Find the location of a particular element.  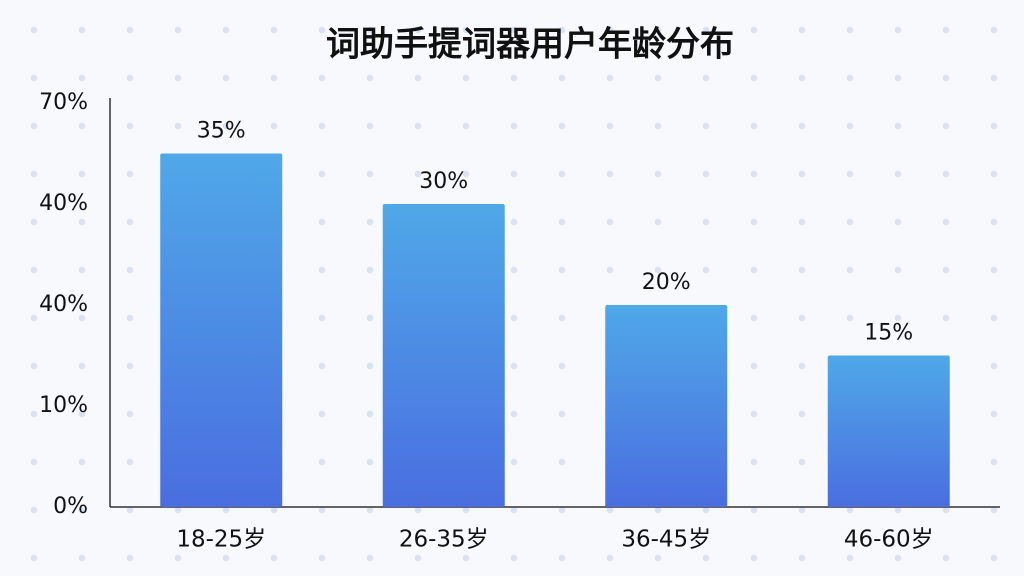

chart-title: 词助手提词器用户年龄分布 is located at coordinates (530, 45).